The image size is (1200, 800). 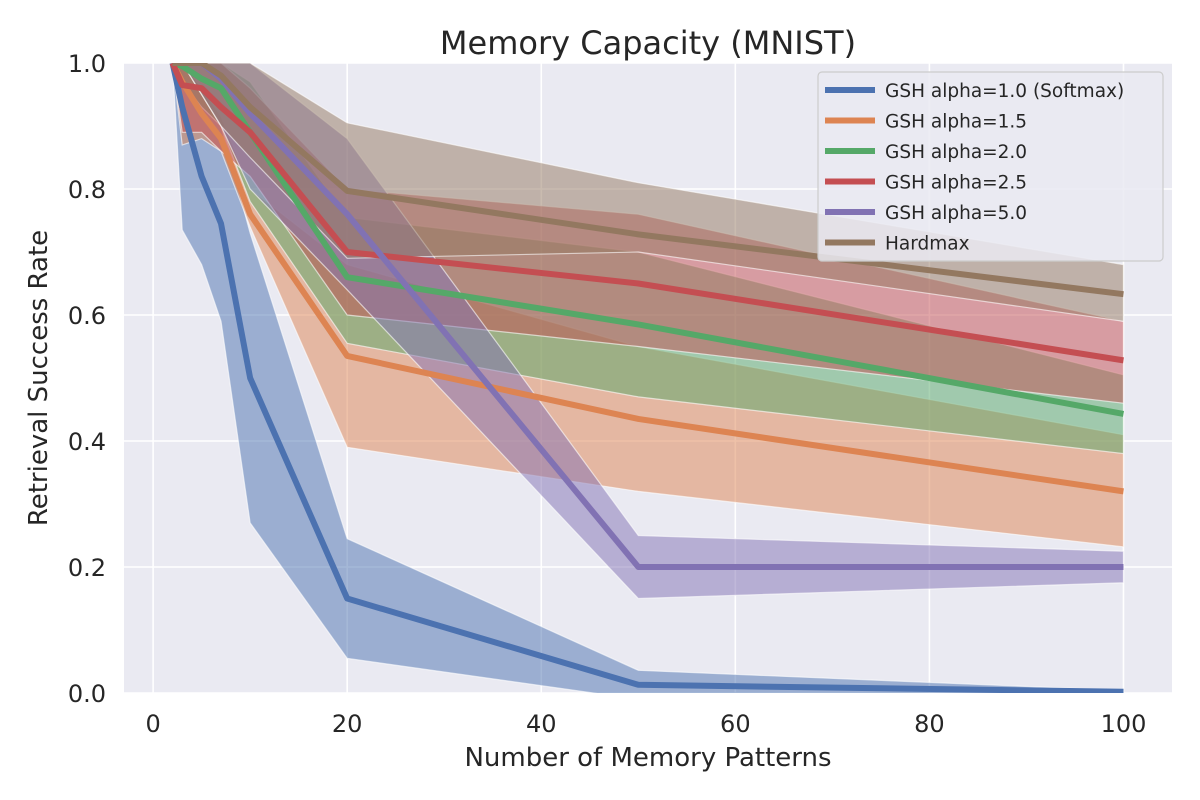 What do you see at coordinates (87, 190) in the screenshot?
I see `y-tick-label: 0.8` at bounding box center [87, 190].